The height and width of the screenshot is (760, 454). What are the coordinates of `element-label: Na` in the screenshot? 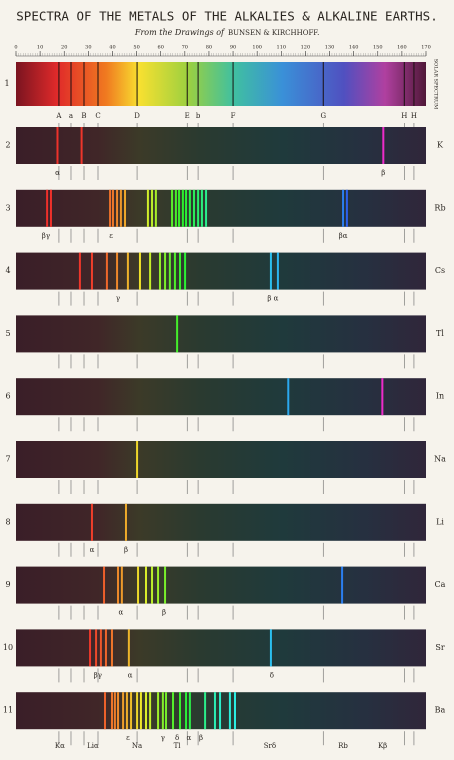 It's located at (440, 459).